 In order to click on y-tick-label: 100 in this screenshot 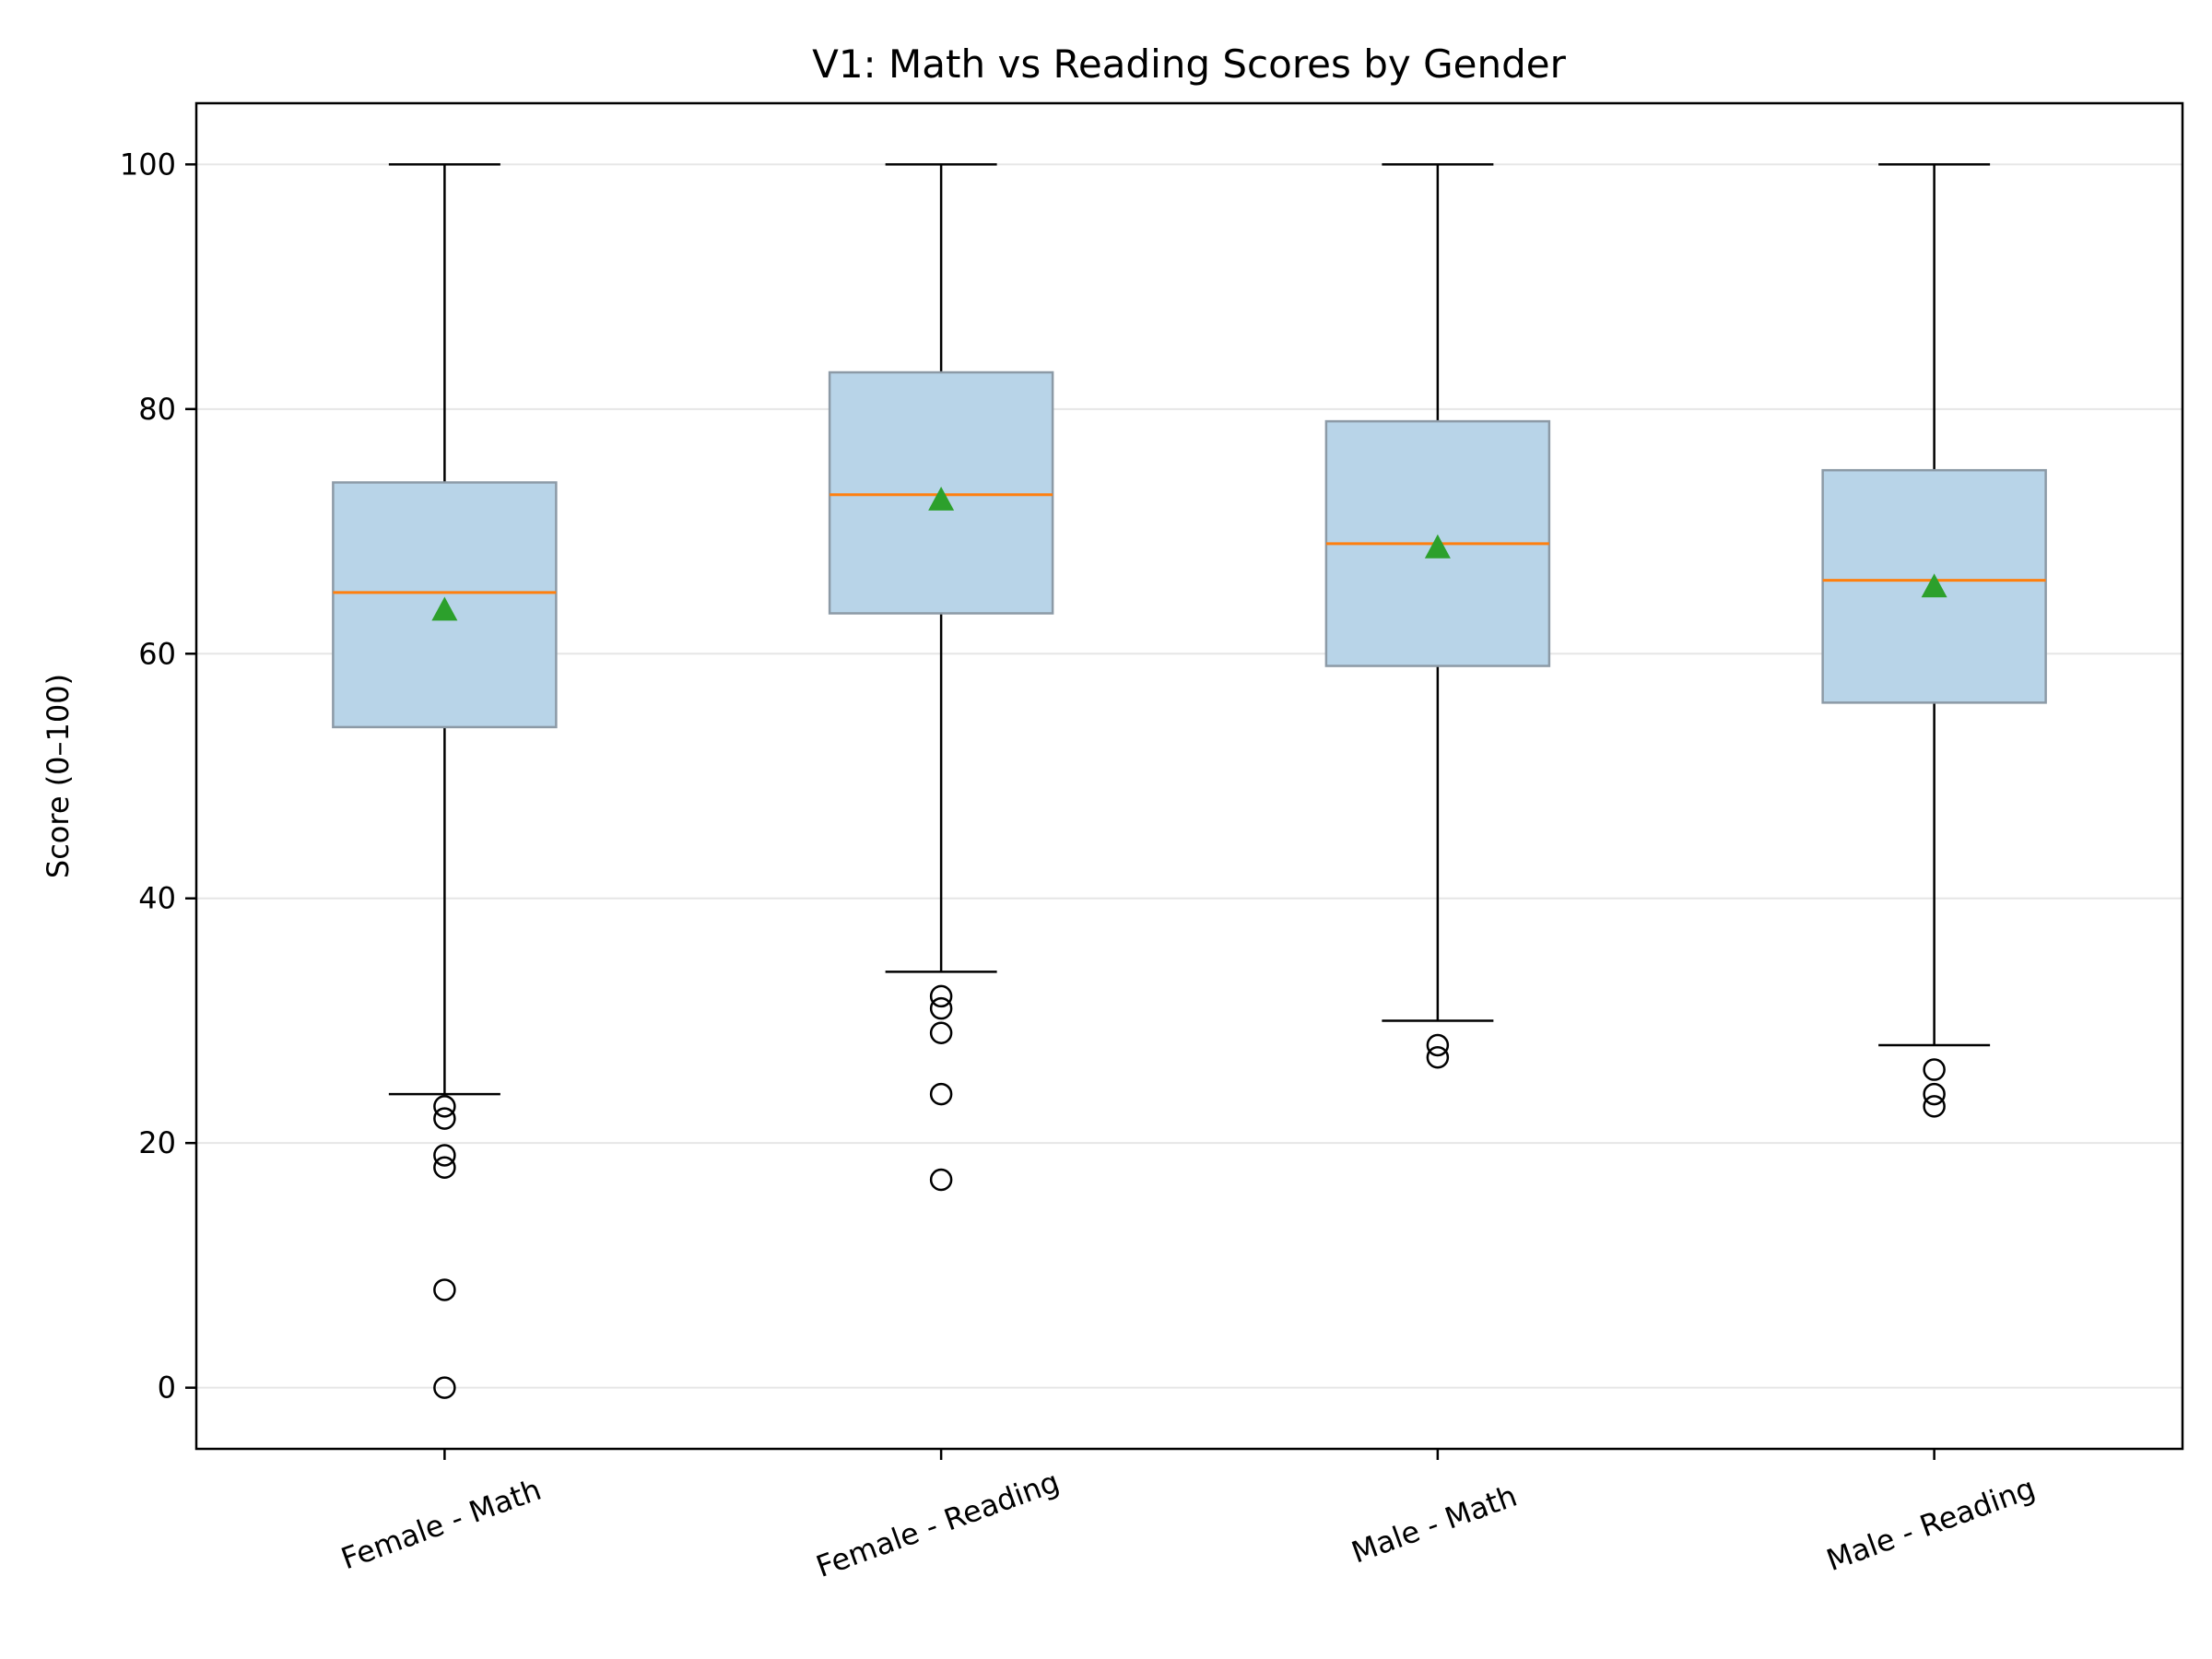, I will do `click(148, 164)`.